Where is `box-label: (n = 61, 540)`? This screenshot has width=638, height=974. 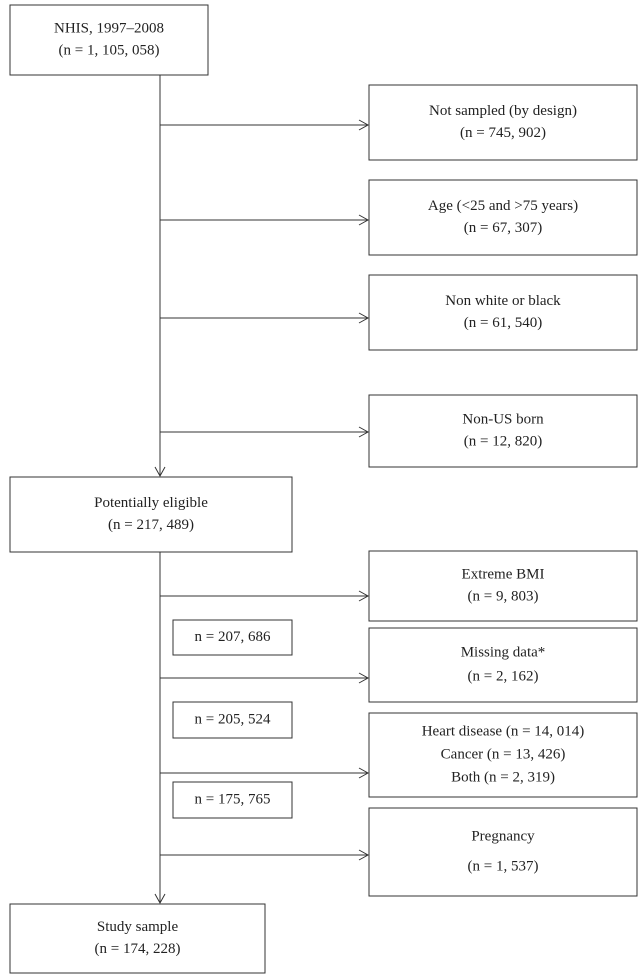
box-label: (n = 61, 540) is located at coordinates (503, 323).